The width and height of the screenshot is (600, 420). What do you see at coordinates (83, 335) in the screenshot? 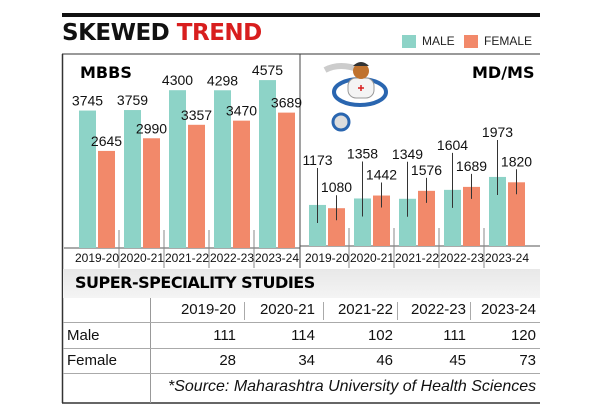
I see `row-label: Male` at bounding box center [83, 335].